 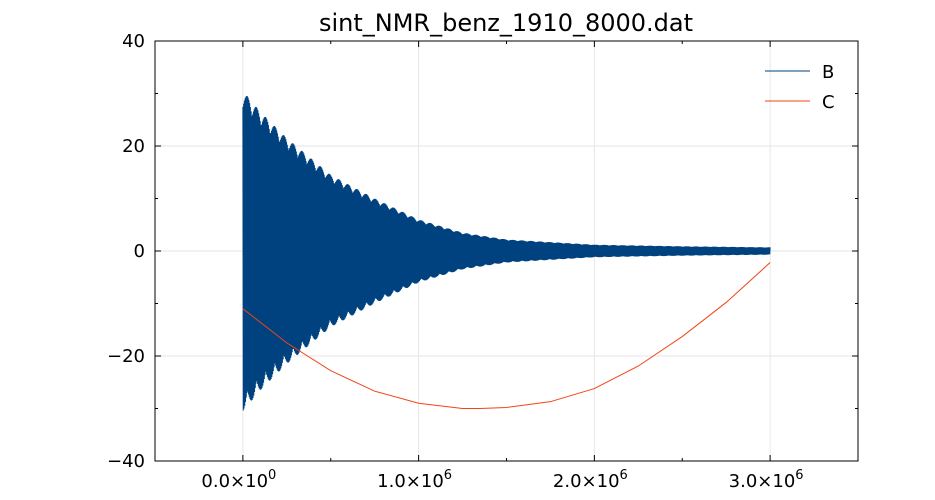 I want to click on y-tick-label: −20, so click(x=126, y=356).